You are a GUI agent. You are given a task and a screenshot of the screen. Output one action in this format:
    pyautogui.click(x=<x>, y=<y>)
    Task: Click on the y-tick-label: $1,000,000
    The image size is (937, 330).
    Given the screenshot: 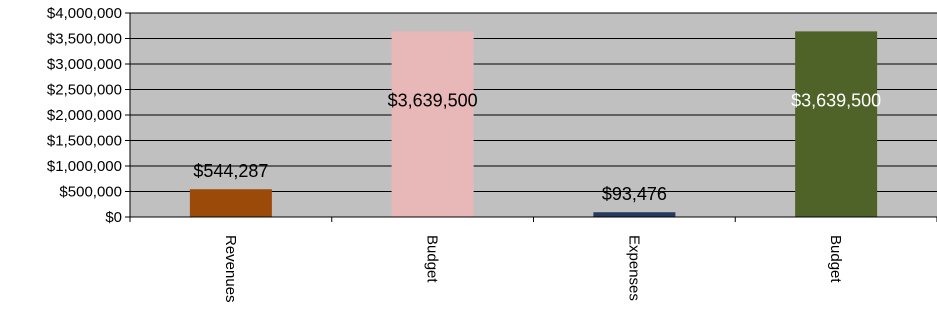 What is the action you would take?
    pyautogui.click(x=84, y=166)
    